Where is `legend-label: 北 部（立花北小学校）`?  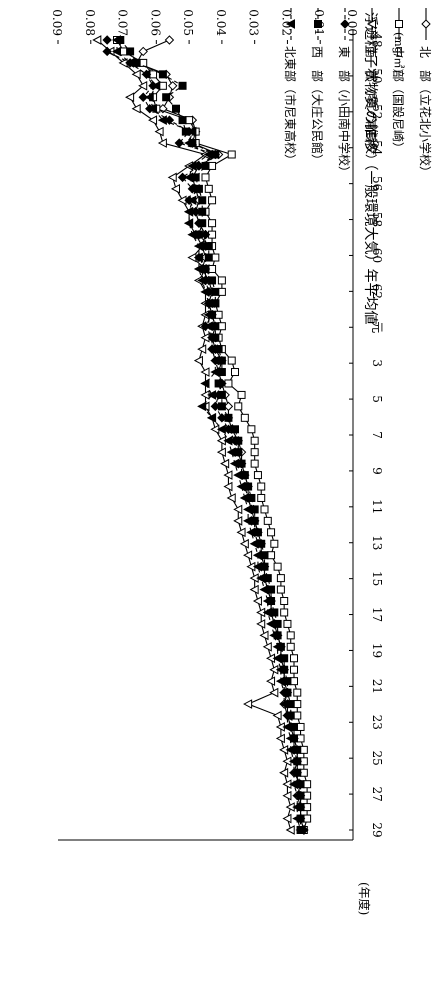 legend-label: 北 部（立花北小学校） is located at coordinates (425, 112).